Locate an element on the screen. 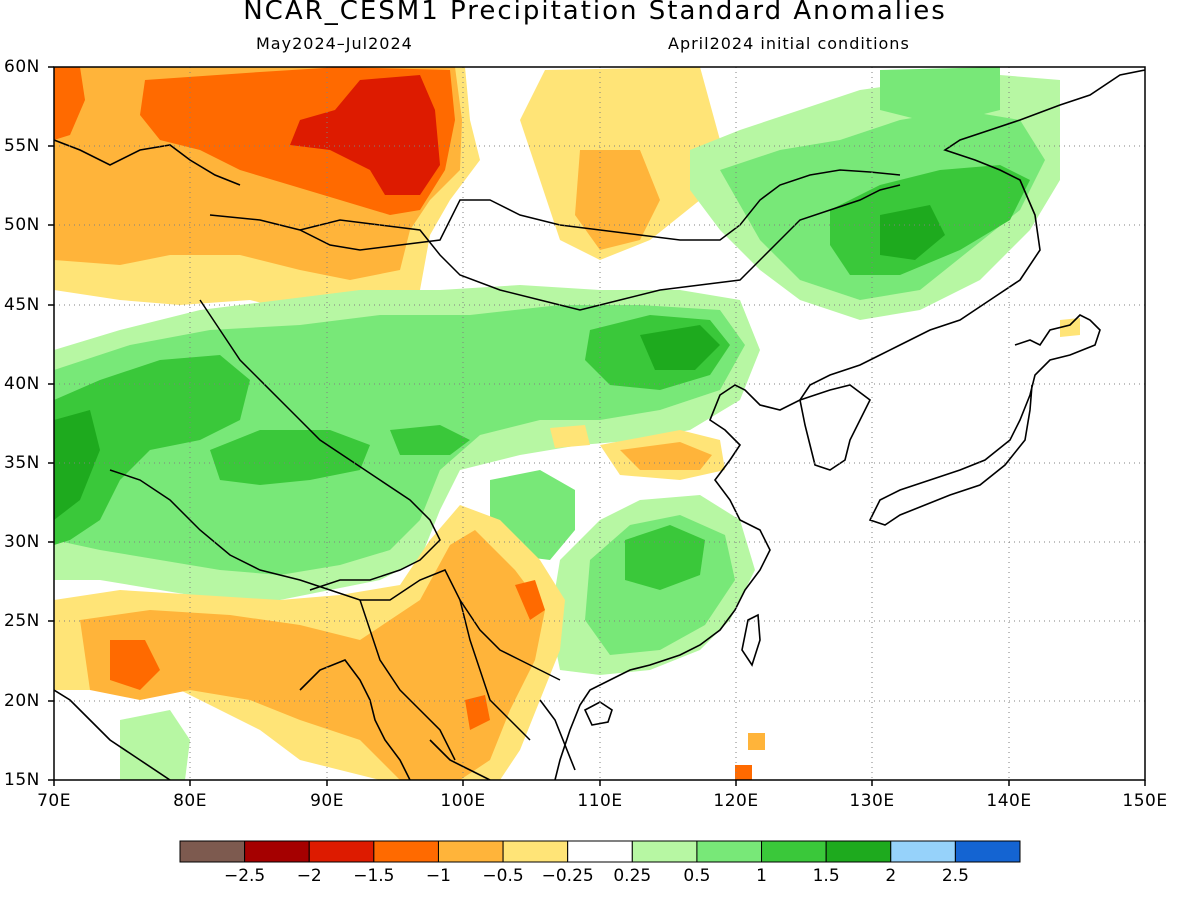 The height and width of the screenshot is (900, 1200). colorbar-label: −1.5 is located at coordinates (374, 876).